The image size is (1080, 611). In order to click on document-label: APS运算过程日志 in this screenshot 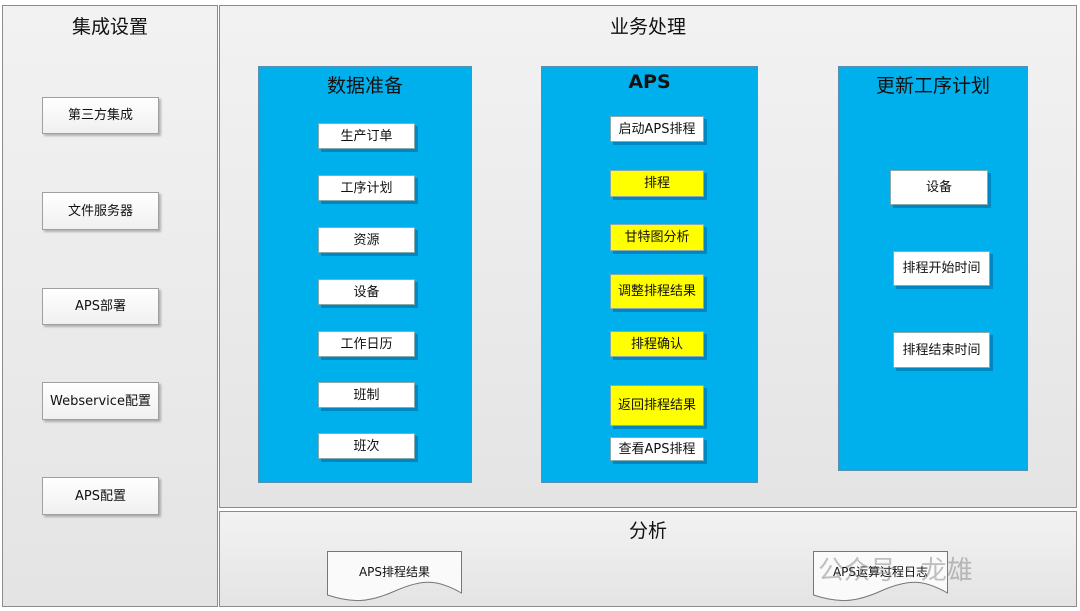, I will do `click(880, 572)`.